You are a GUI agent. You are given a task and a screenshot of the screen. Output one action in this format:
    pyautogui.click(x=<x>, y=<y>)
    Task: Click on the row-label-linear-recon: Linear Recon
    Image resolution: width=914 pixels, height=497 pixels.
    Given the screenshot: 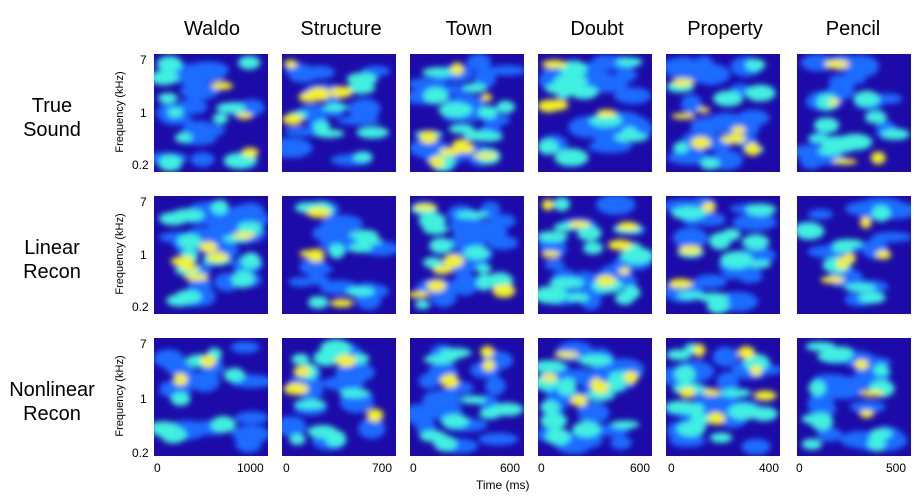 What is the action you would take?
    pyautogui.click(x=52, y=260)
    